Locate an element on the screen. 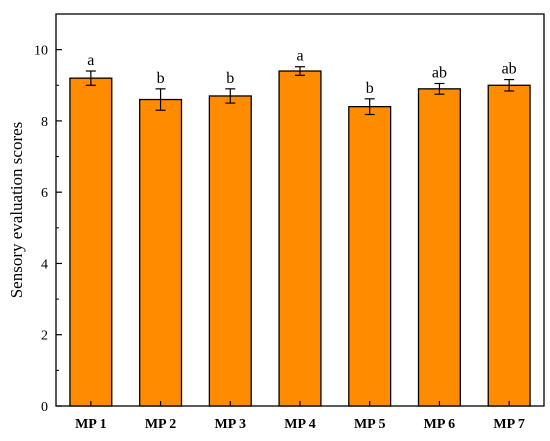 Image resolution: width=550 pixels, height=441 pixels. y-tick-label: 0 is located at coordinates (44, 407).